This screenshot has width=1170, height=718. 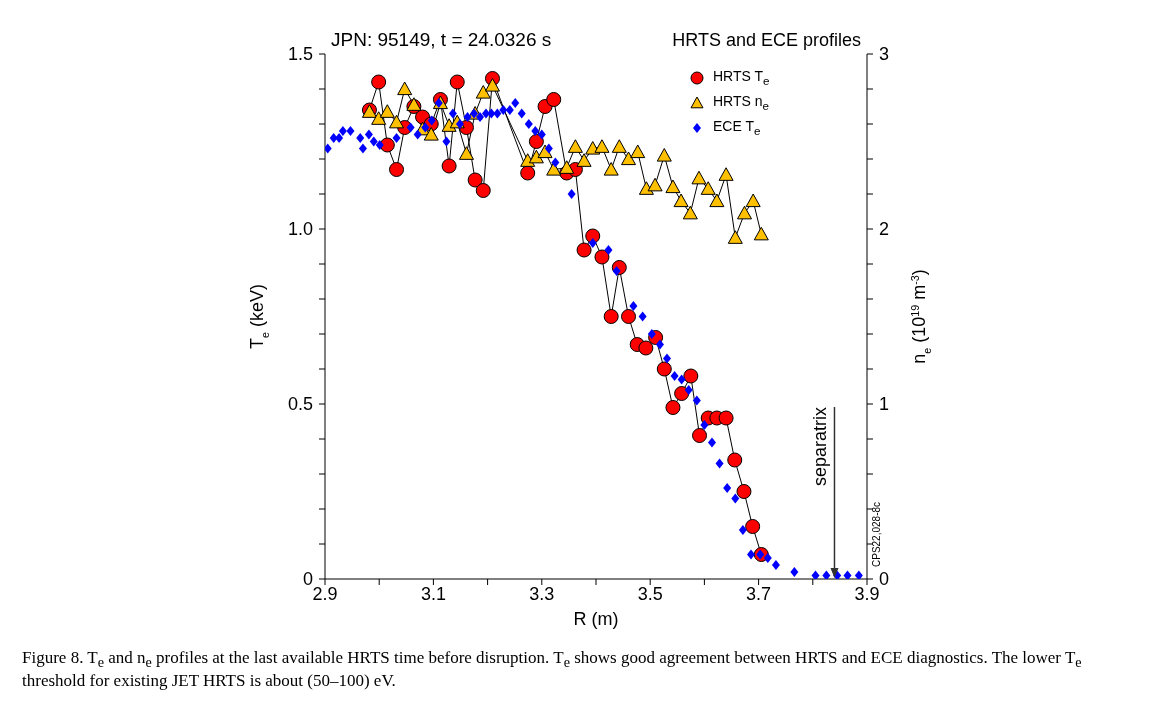 What do you see at coordinates (650, 593) in the screenshot?
I see `x-tick-label: 3.5` at bounding box center [650, 593].